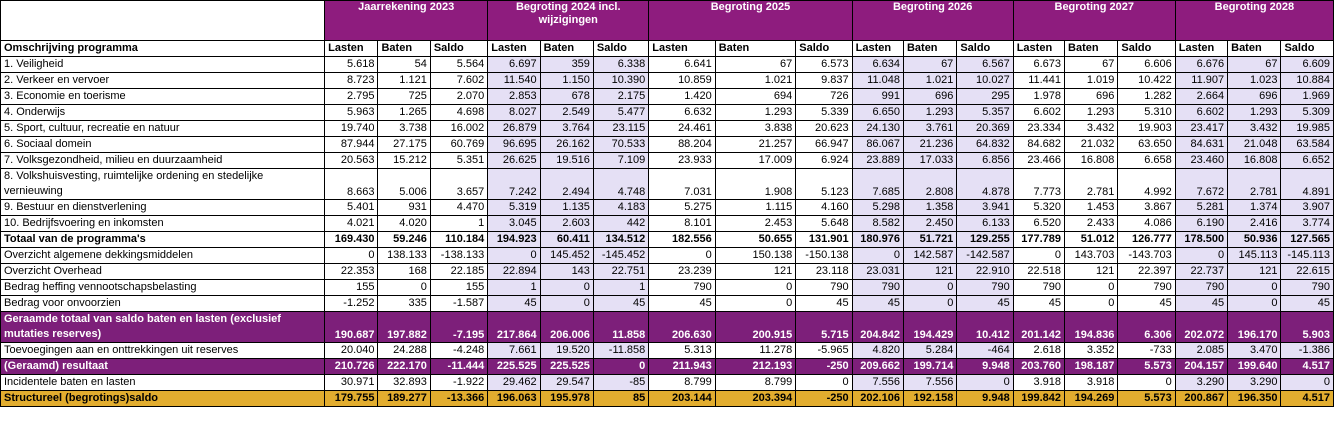  What do you see at coordinates (930, 327) in the screenshot?
I see `cell-value: 194.429` at bounding box center [930, 327].